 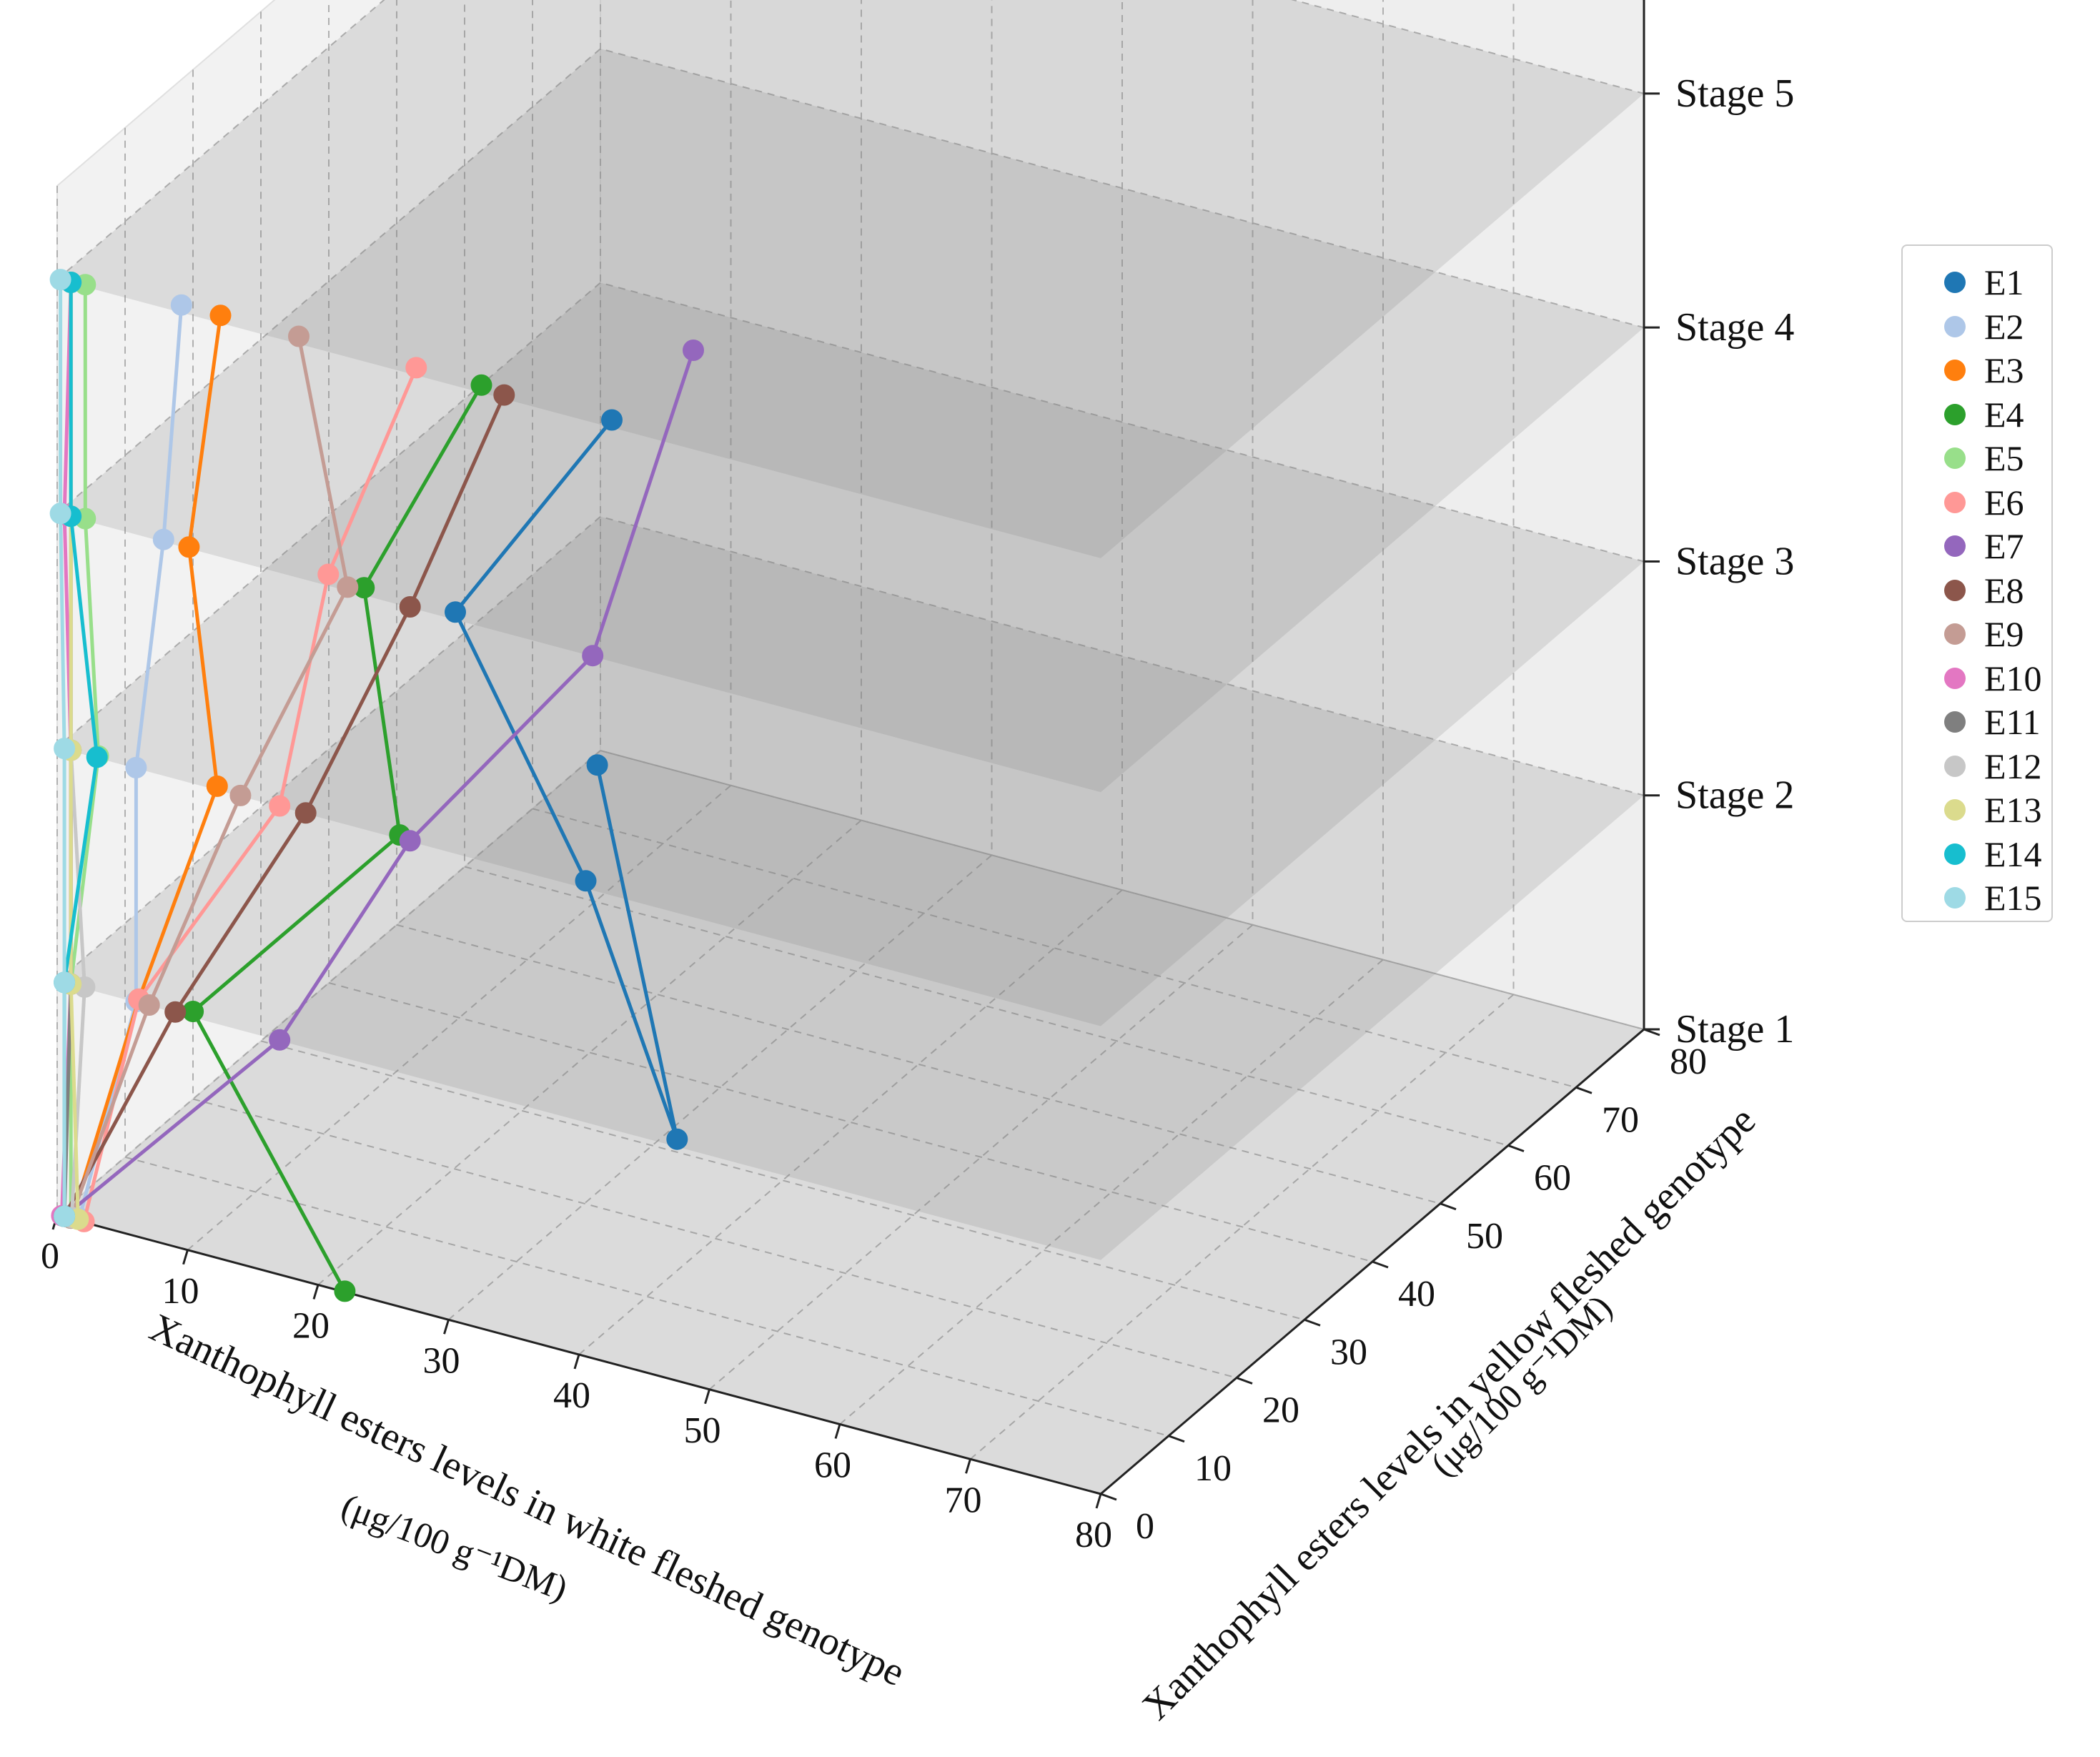 What do you see at coordinates (2012, 722) in the screenshot?
I see `legend-label: E11` at bounding box center [2012, 722].